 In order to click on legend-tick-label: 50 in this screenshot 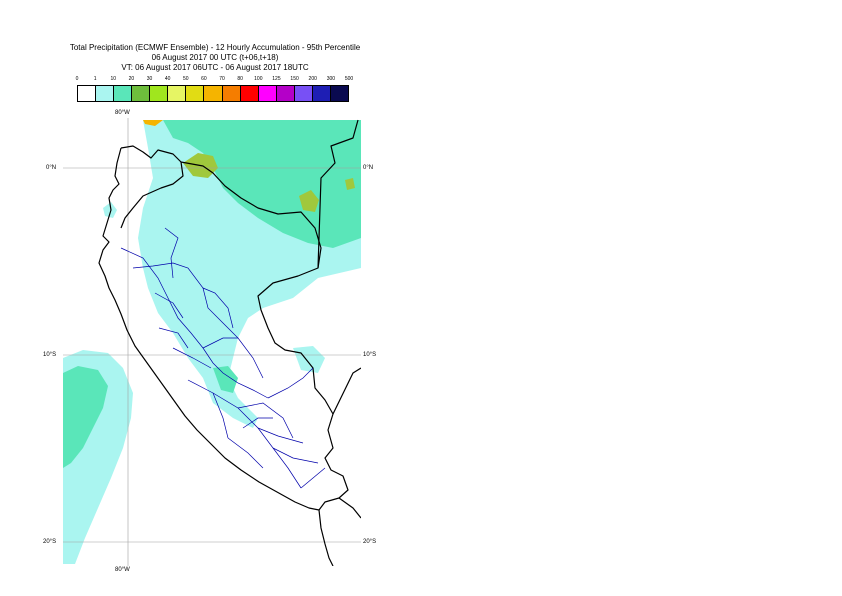, I will do `click(186, 79)`.